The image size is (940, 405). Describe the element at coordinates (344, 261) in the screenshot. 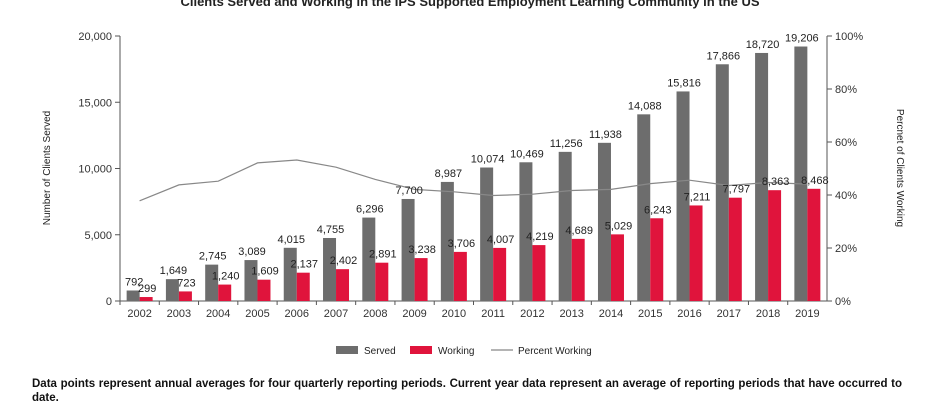

I see `data-label-working: 2,402` at that location.